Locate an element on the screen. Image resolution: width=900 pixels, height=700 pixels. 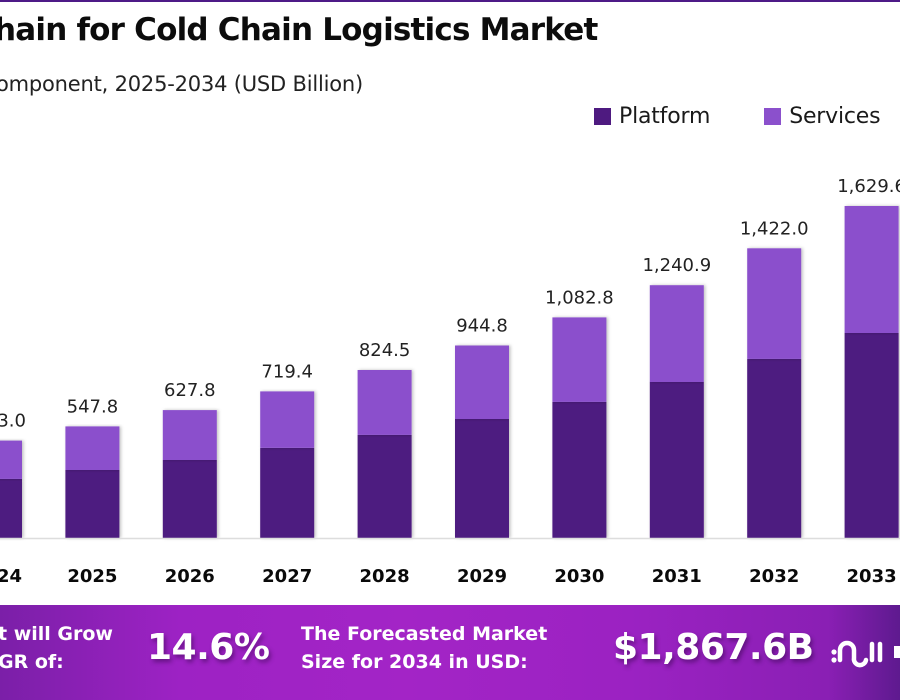
total-label-2028: 824.5 is located at coordinates (385, 350).